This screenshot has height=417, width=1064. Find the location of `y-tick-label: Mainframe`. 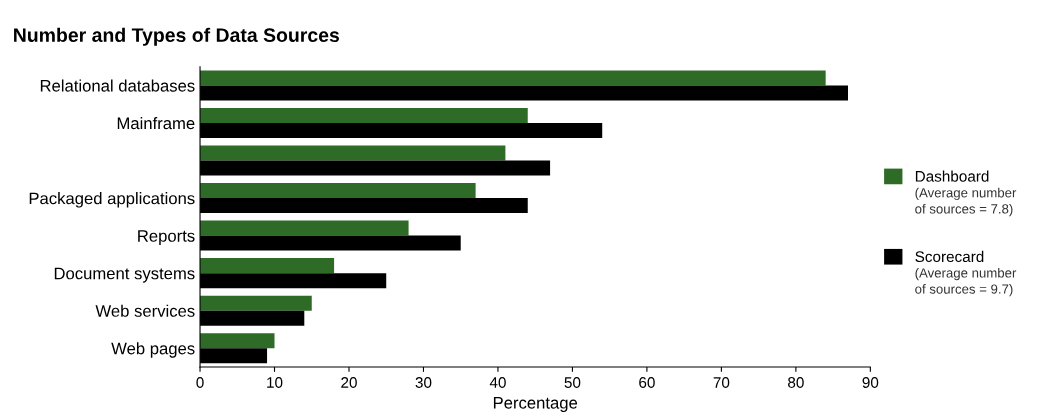

y-tick-label: Mainframe is located at coordinates (156, 123).